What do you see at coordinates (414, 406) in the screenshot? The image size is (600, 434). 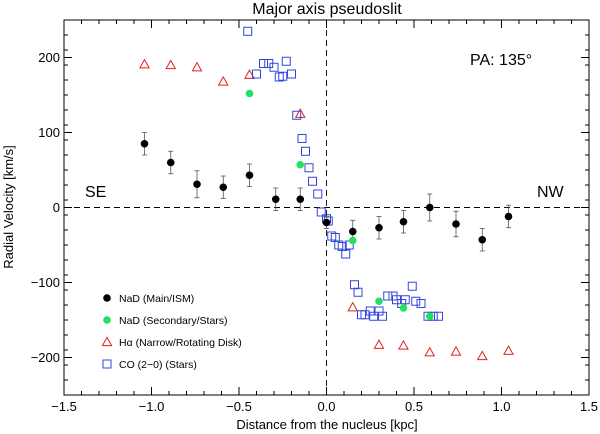 I see `x-tick-label: 0.5` at bounding box center [414, 406].